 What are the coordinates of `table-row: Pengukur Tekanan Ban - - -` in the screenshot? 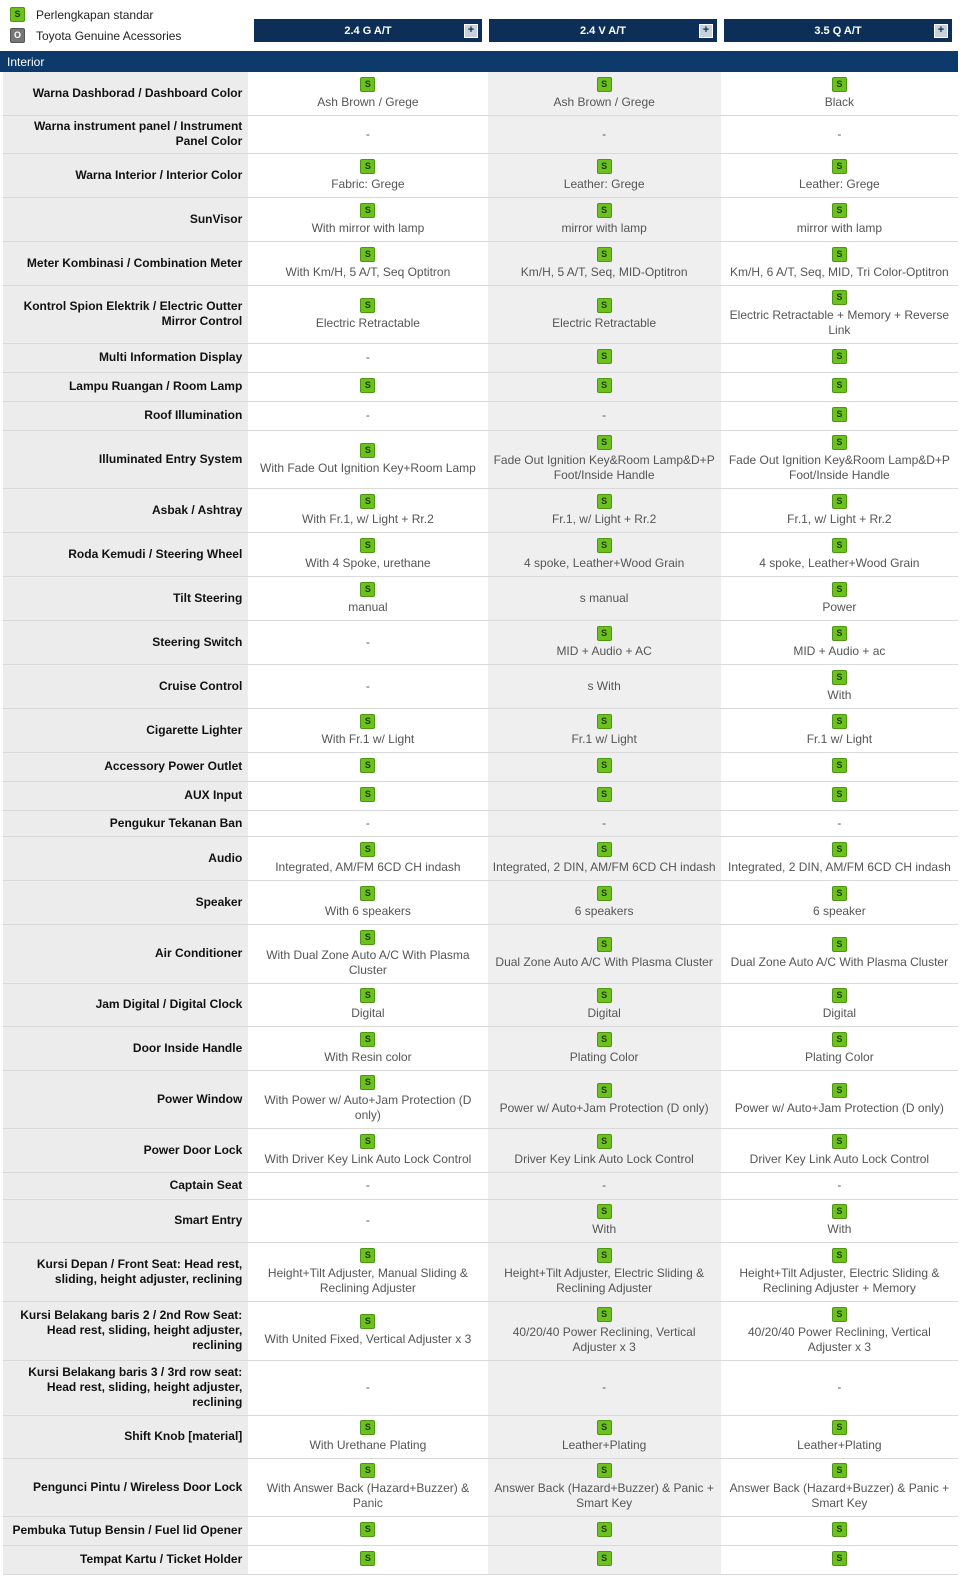 It's located at (480, 823).